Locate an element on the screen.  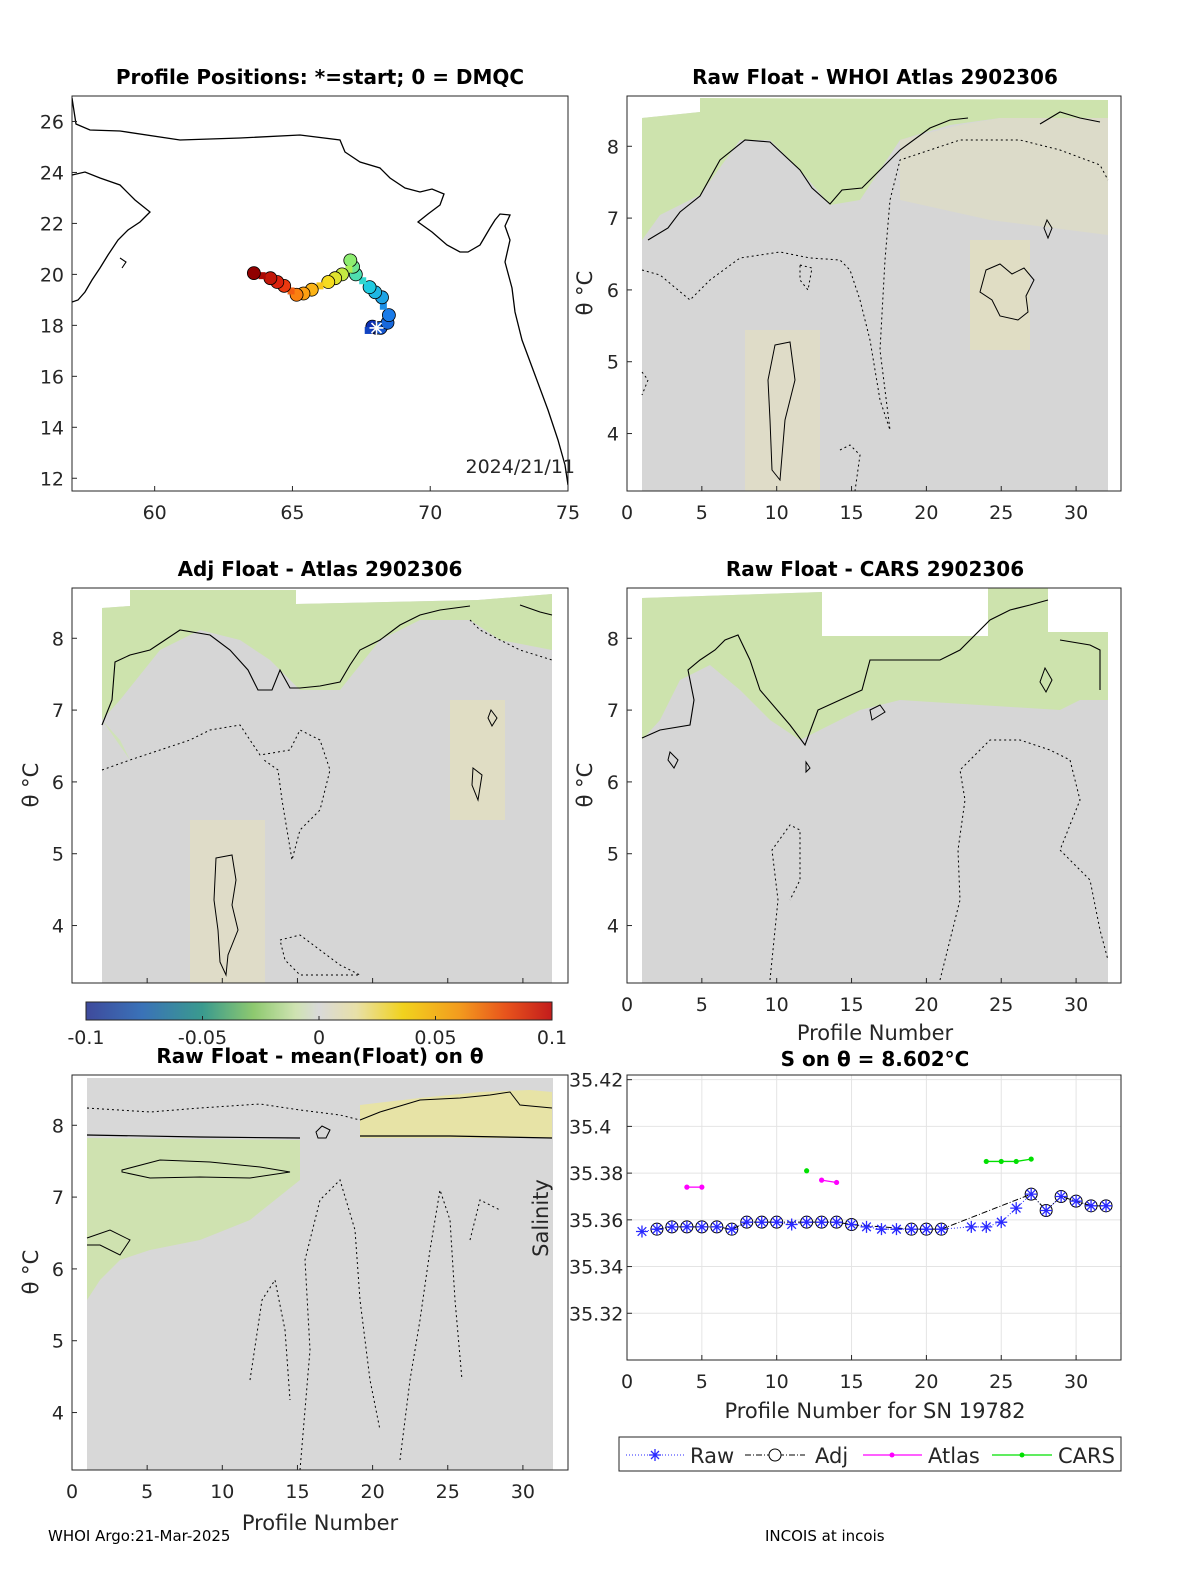
y-tick-label: 35.42 is located at coordinates (596, 1081).